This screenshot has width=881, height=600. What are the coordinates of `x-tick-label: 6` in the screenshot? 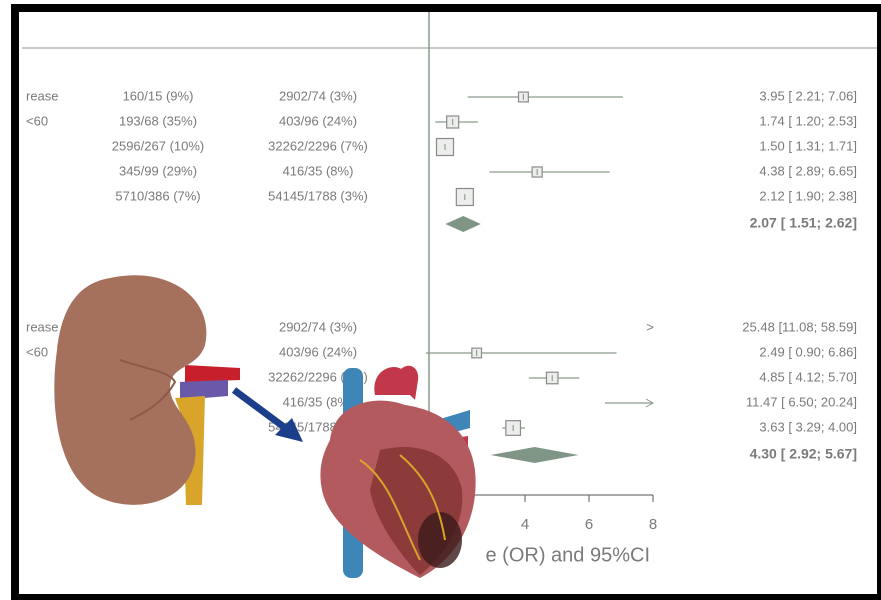 It's located at (589, 524).